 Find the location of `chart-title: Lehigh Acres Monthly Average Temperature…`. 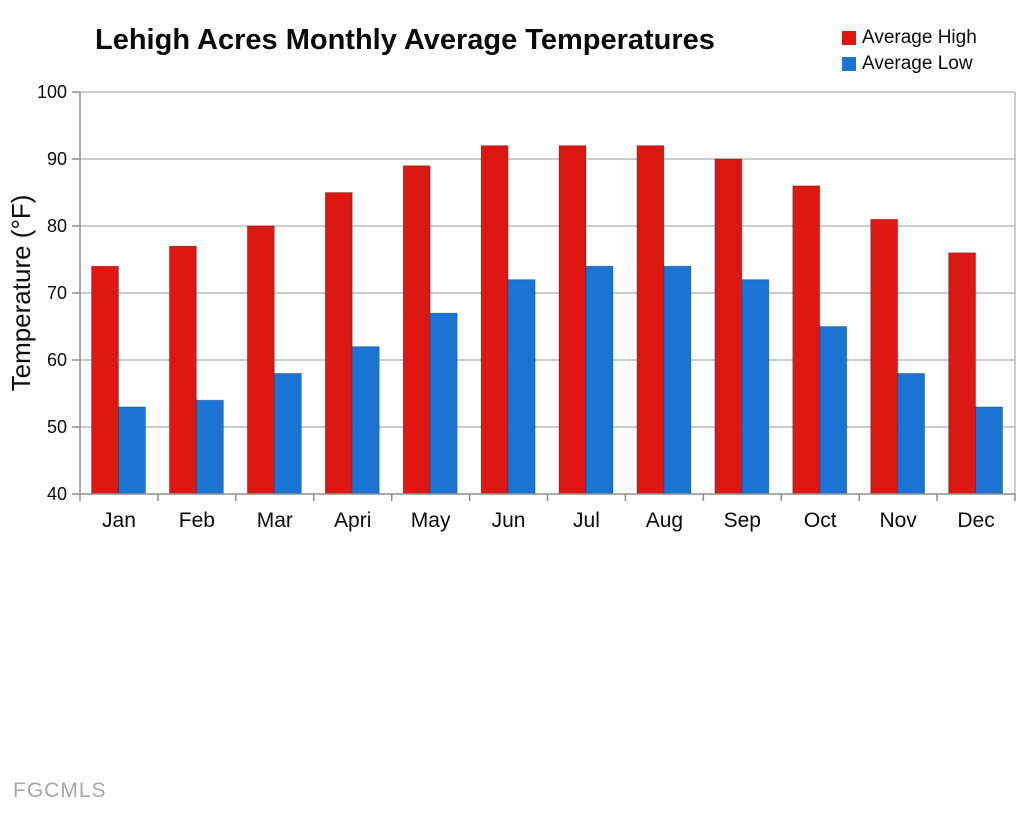

chart-title: Lehigh Acres Monthly Average Temperature… is located at coordinates (405, 40).